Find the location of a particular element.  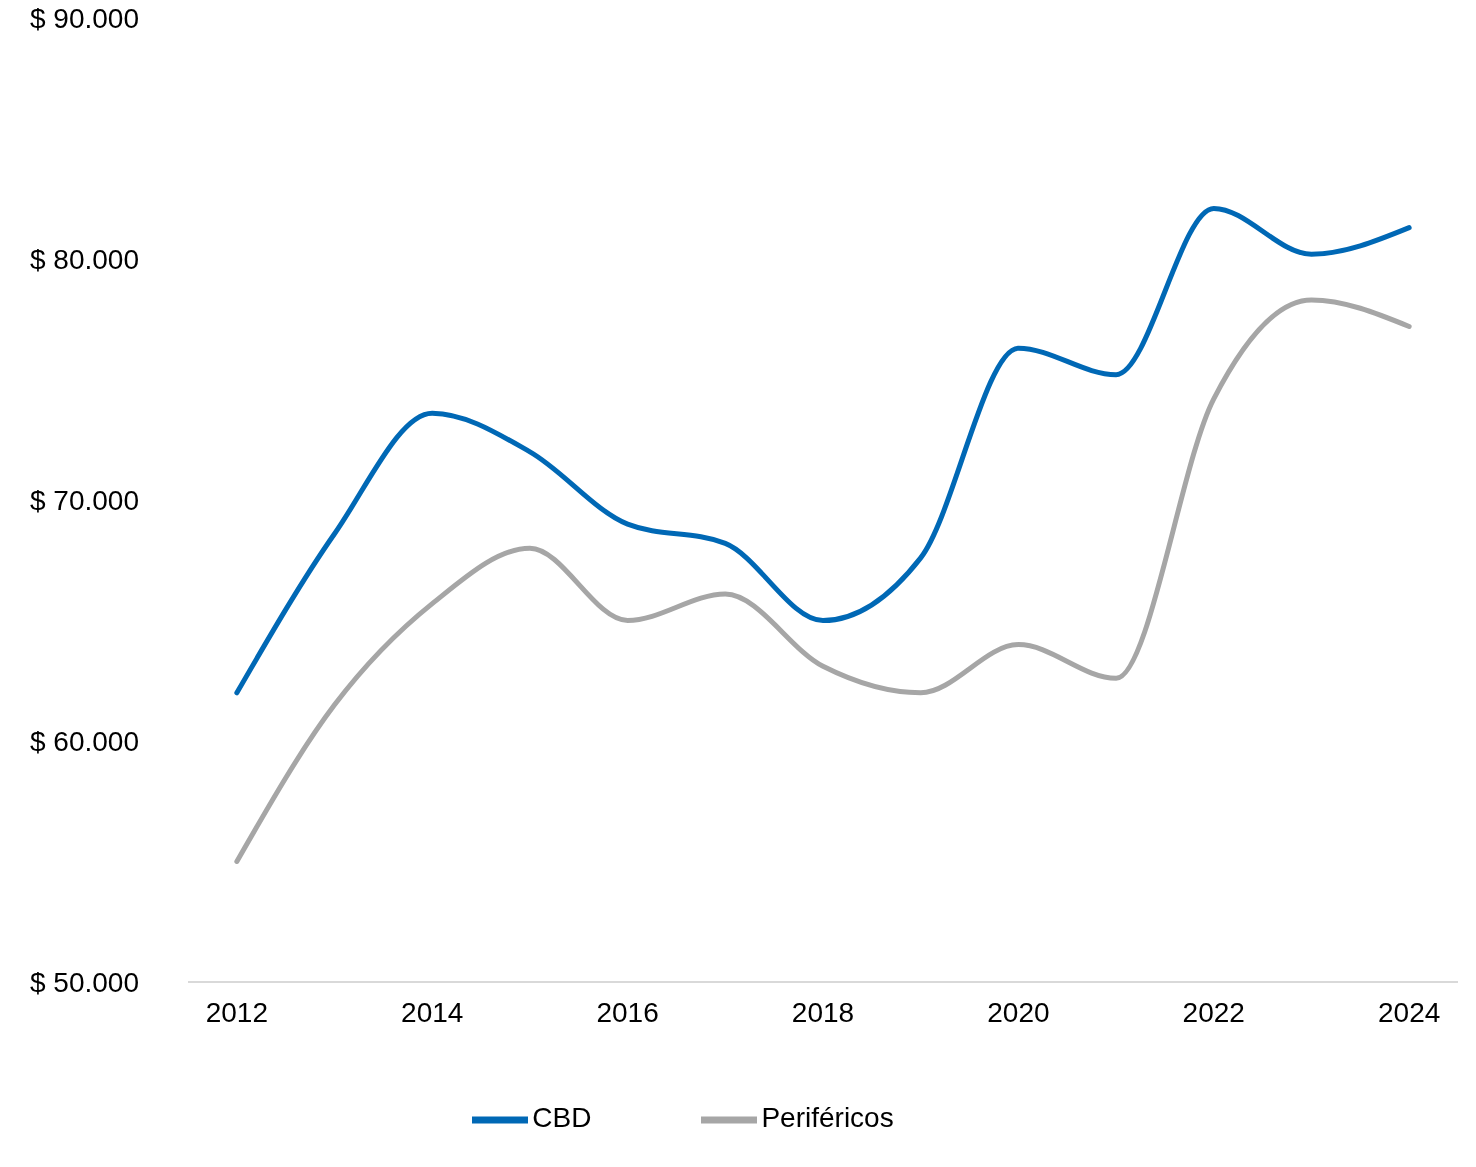

x-tick-label: 2016 is located at coordinates (627, 1012).